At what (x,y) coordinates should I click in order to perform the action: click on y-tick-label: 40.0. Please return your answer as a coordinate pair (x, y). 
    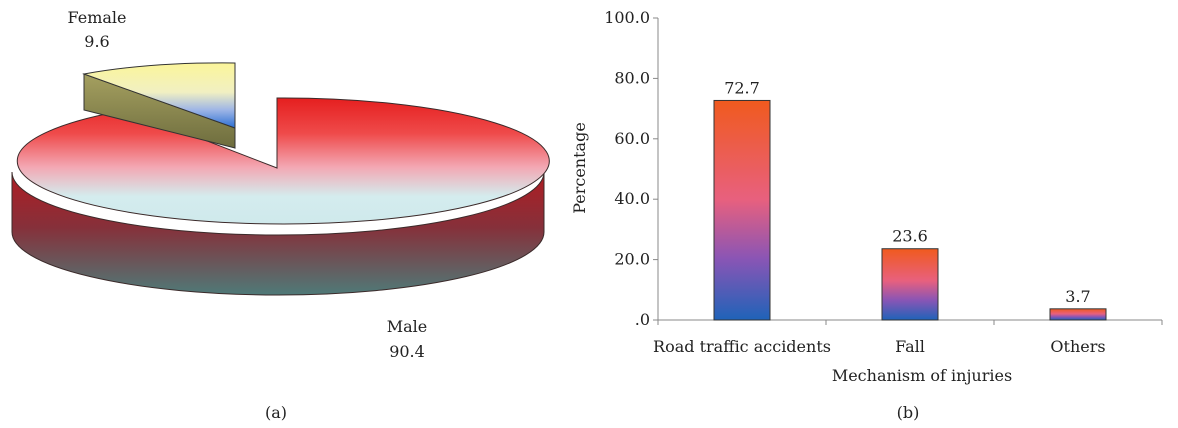
    Looking at the image, I should click on (632, 198).